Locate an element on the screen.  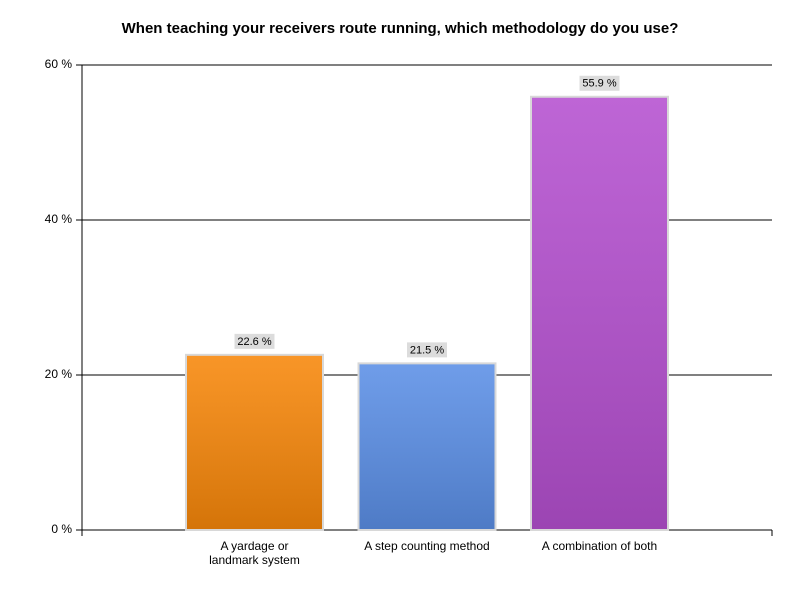
value-label: 21.5 % is located at coordinates (427, 350).